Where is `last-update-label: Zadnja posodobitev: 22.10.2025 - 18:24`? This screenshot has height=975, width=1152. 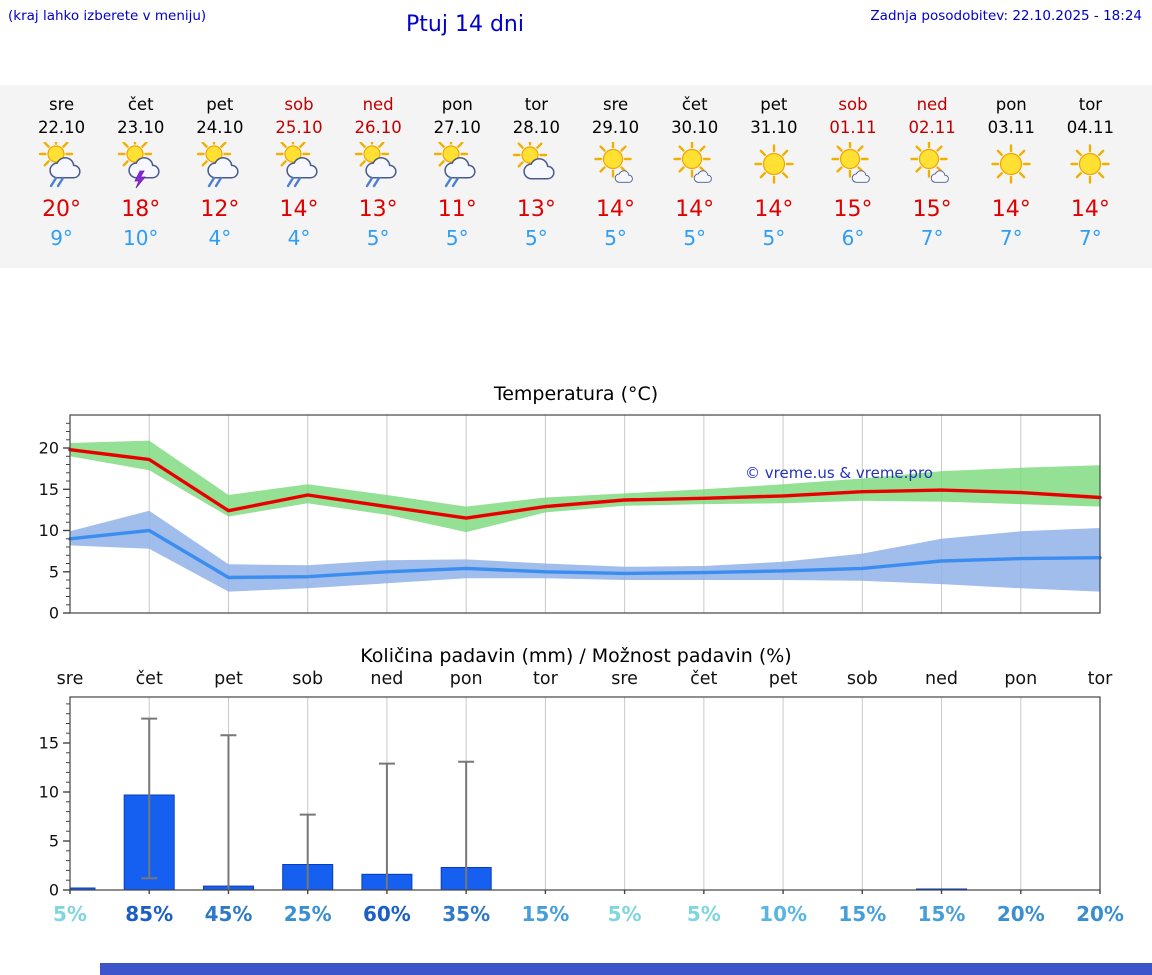 last-update-label: Zadnja posodobitev: 22.10.2025 - 18:24 is located at coordinates (1006, 16).